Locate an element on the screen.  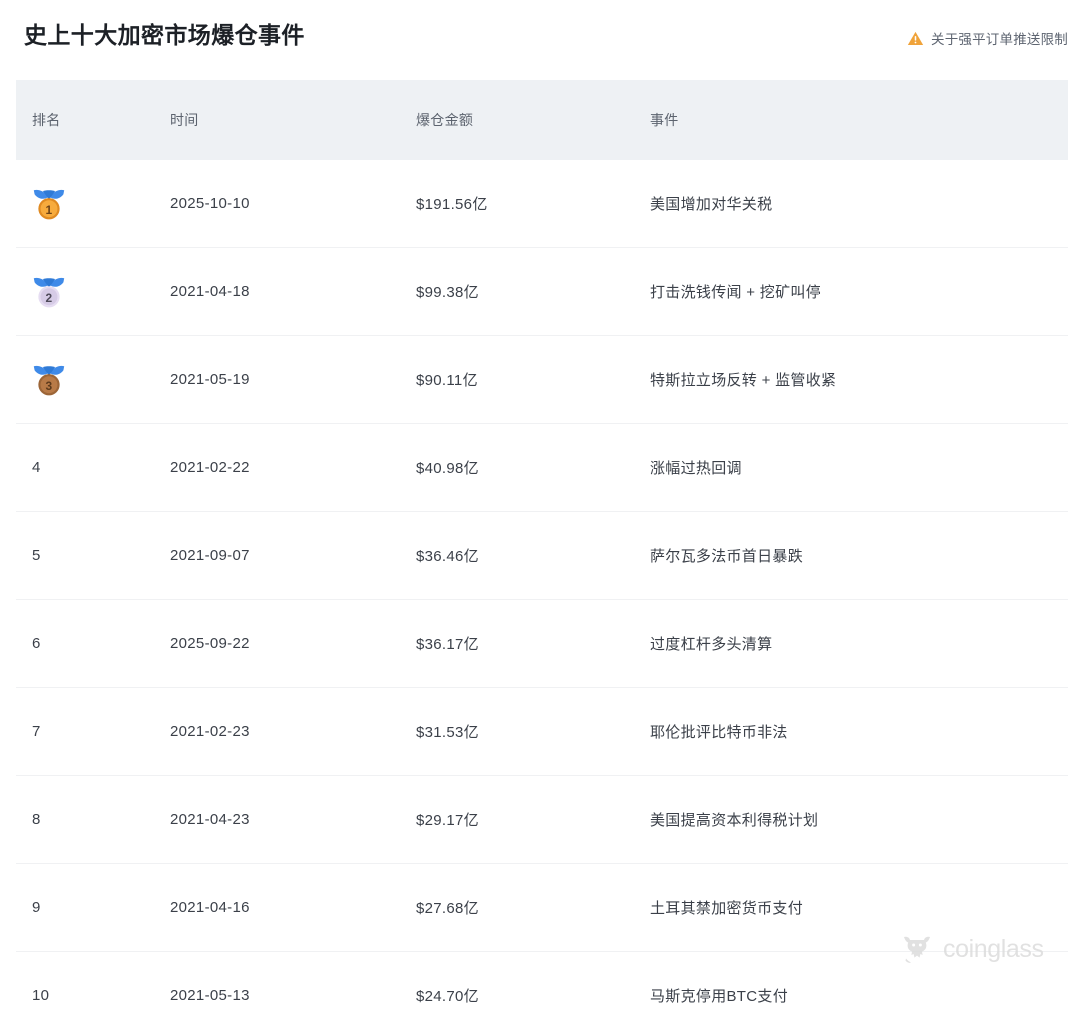
cell-event: 萨尔瓦多法币首日暴跌 is located at coordinates (727, 556).